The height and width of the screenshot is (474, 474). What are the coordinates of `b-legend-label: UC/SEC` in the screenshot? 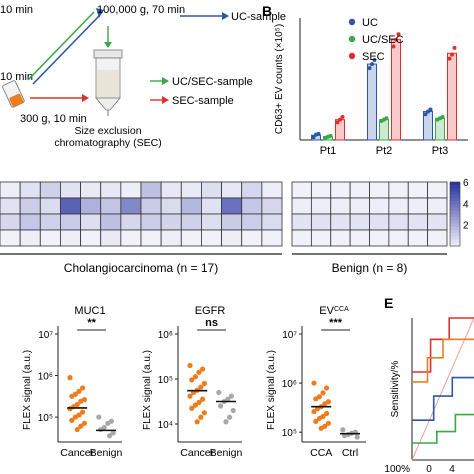 It's located at (383, 40).